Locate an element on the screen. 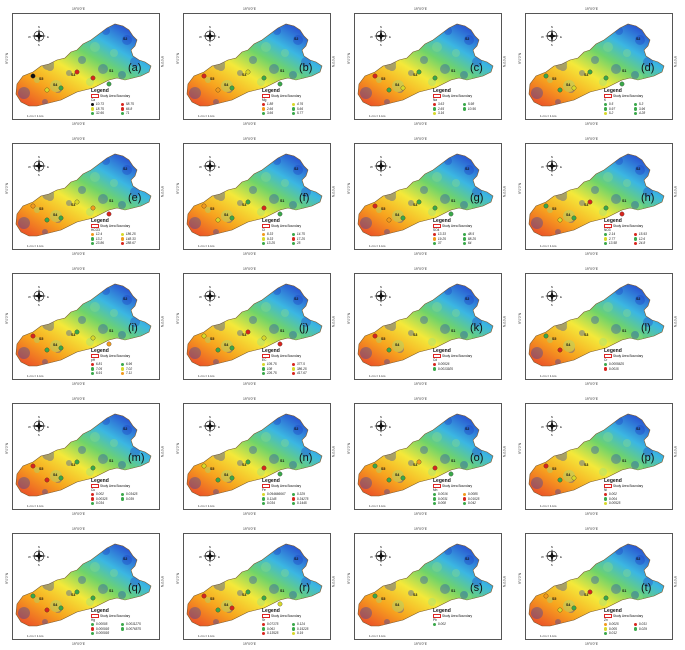  legend-value: 0.000093 is located at coordinates (102, 633).